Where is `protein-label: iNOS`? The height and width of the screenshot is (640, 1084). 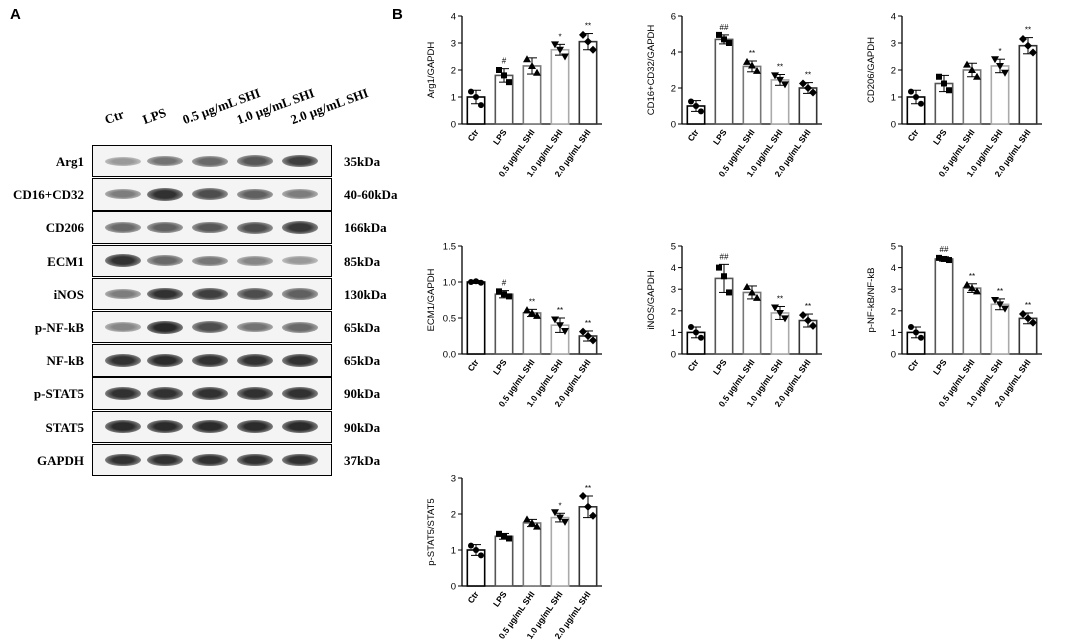
protein-label: iNOS is located at coordinates (68, 294).